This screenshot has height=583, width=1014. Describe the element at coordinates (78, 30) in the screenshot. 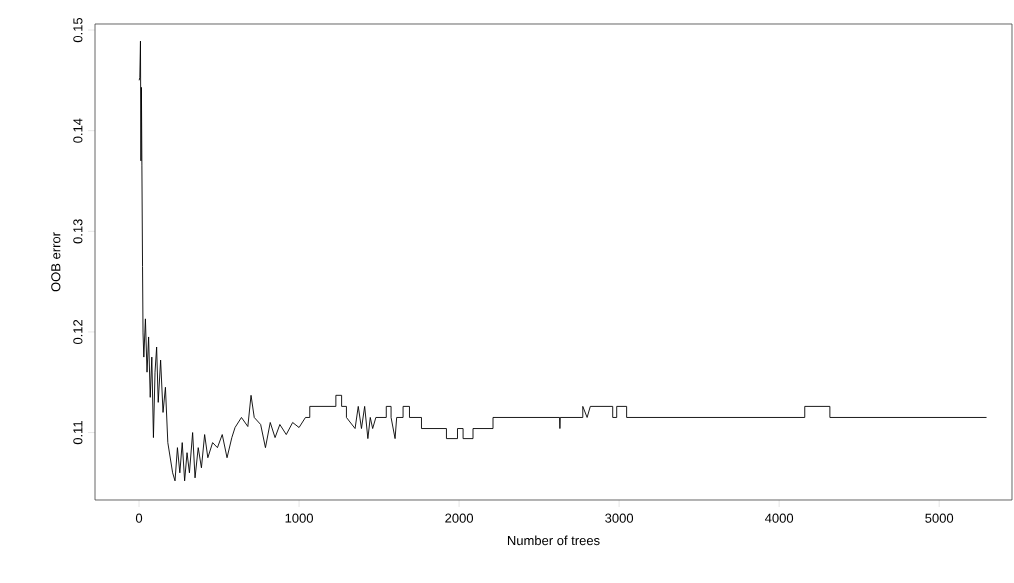

I see `y-tick-label: 0.15` at that location.